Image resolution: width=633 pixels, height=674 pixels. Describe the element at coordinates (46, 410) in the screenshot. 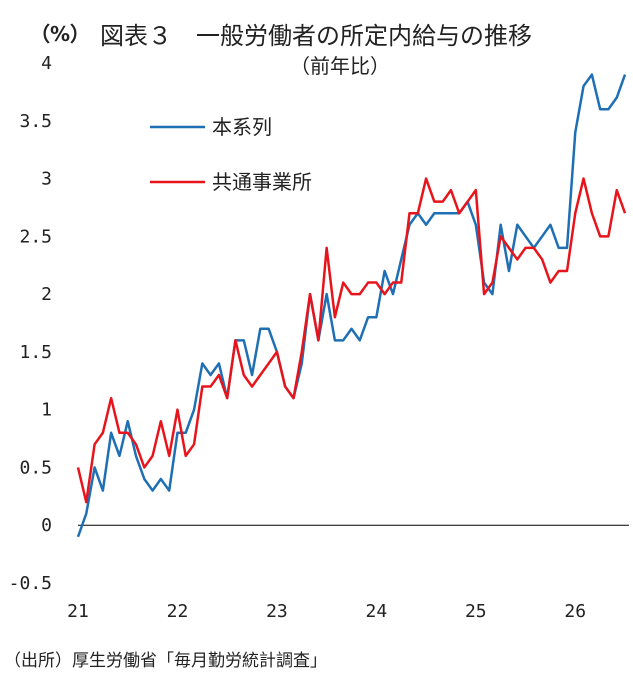

I see `y-tick-label: 1` at that location.